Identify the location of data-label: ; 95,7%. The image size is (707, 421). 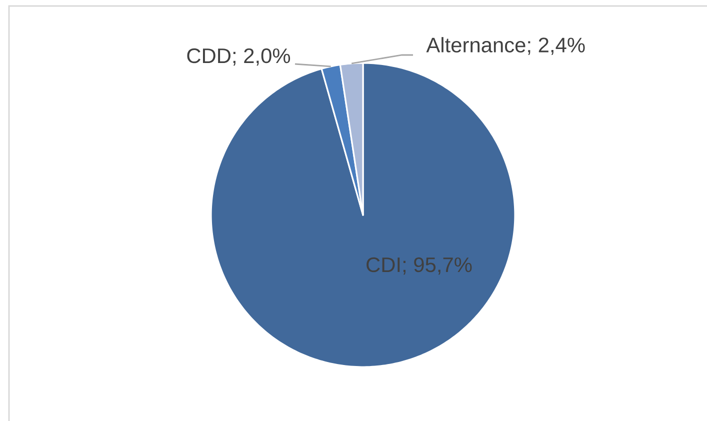
(437, 266).